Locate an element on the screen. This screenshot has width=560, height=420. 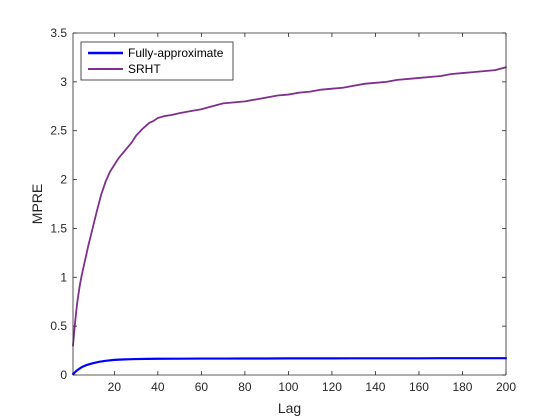
y-tick-label: 1.5 is located at coordinates (58, 228).